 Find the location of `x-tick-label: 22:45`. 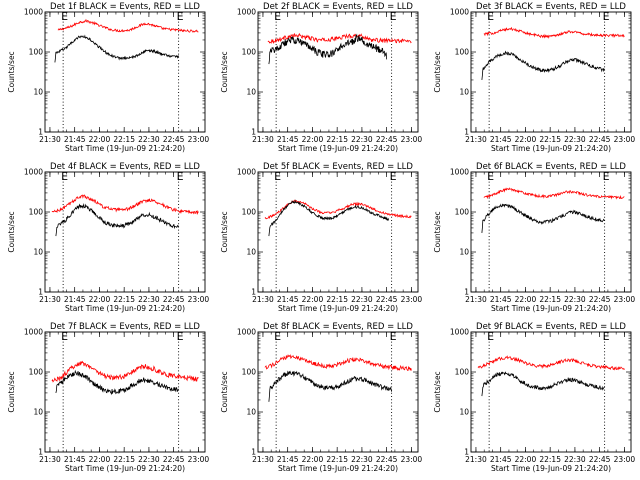

x-tick-label: 22:45 is located at coordinates (600, 299).